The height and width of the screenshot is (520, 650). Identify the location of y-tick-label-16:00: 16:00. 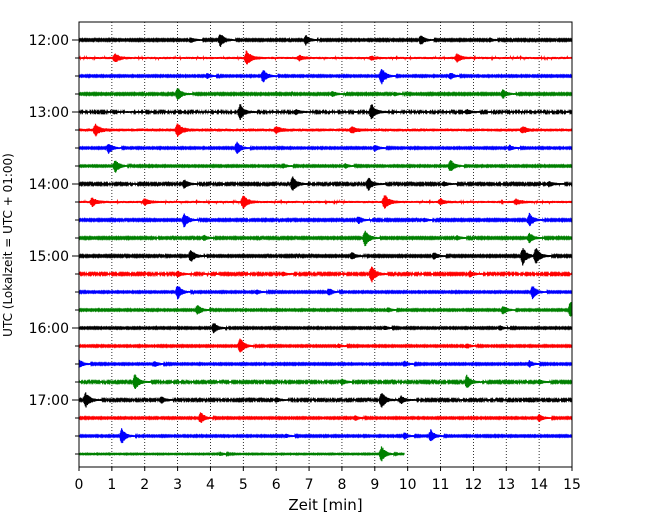
(49, 329).